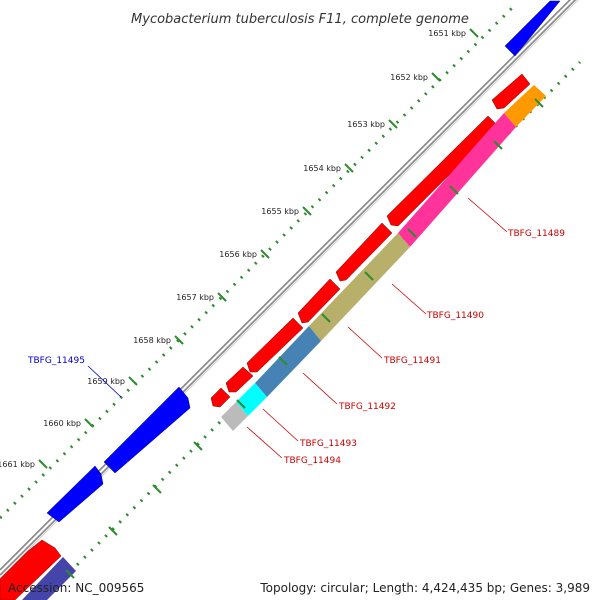 This screenshot has height=600, width=600. Describe the element at coordinates (152, 340) in the screenshot. I see `tick-label: 1658 kbp` at that location.